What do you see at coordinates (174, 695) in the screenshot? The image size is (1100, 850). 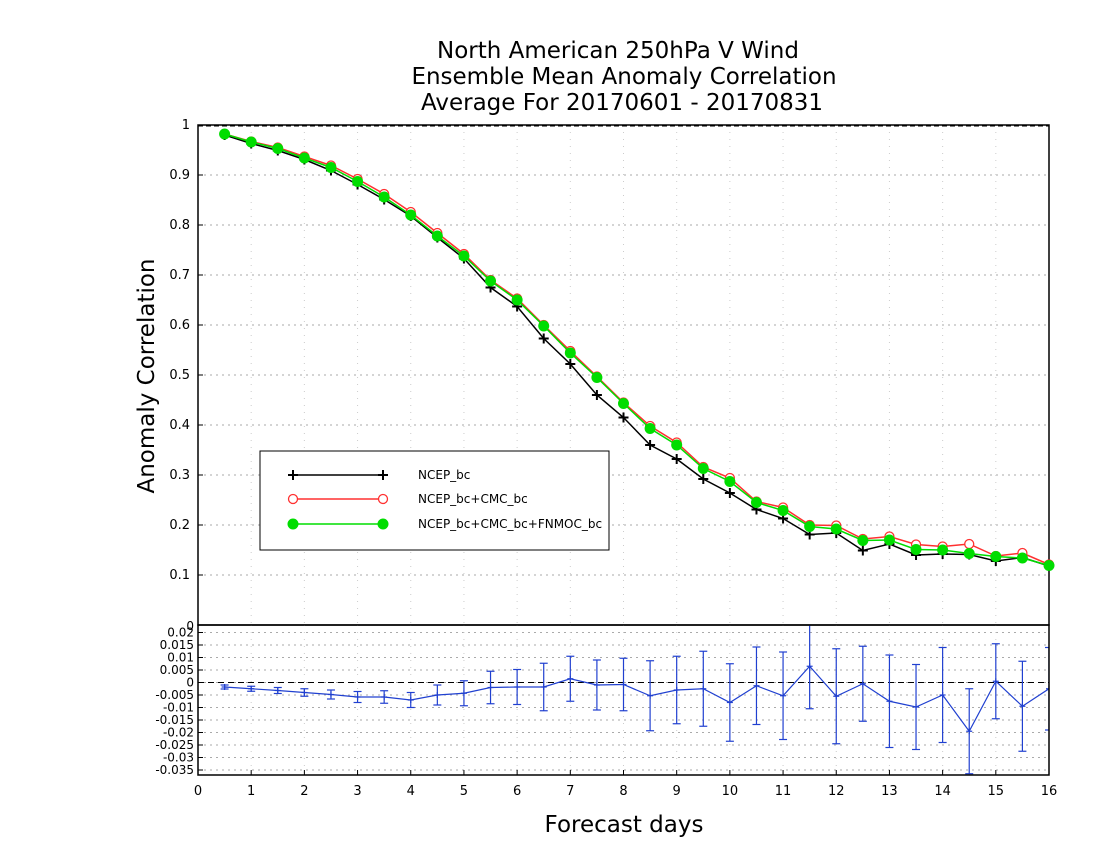 I see `y-tick-label: -0.005` at bounding box center [174, 695].